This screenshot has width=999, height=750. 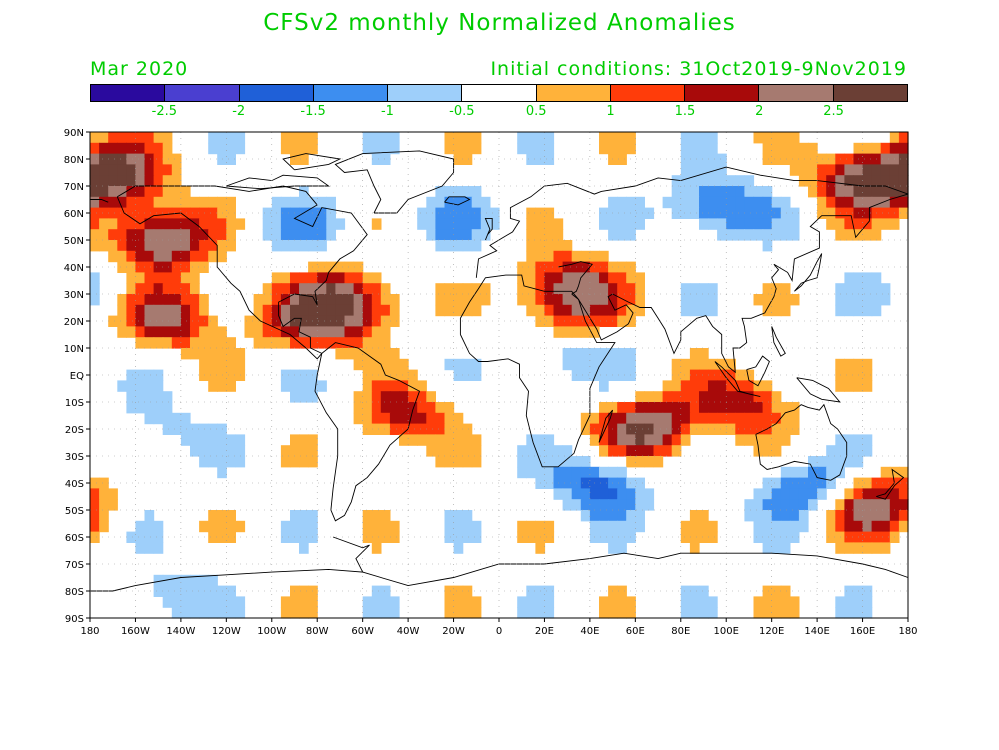 I want to click on lat-label: 80N, so click(x=74, y=160).